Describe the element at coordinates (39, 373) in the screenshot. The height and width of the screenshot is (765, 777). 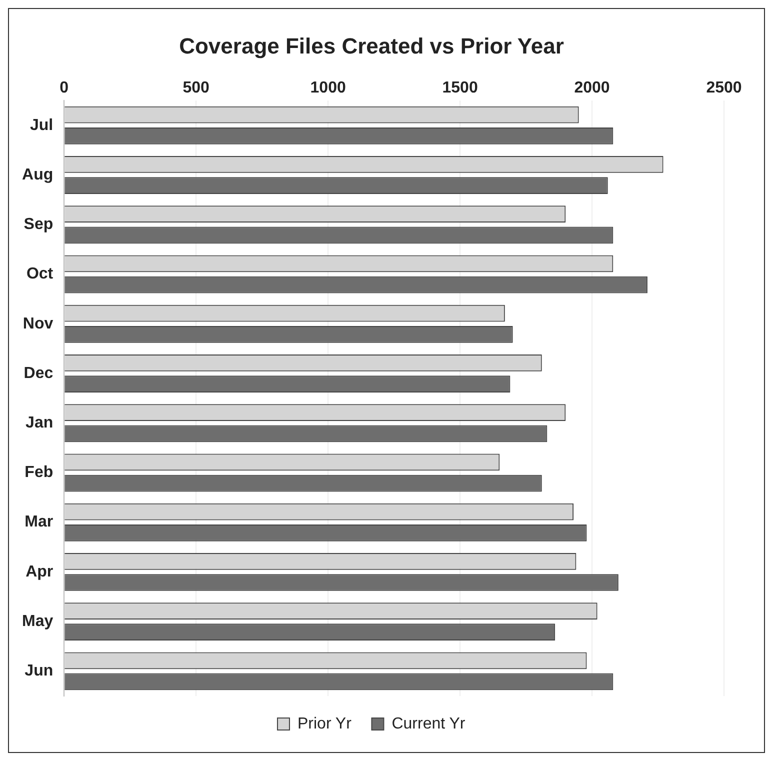
I see `y-tick-label: Dec` at that location.